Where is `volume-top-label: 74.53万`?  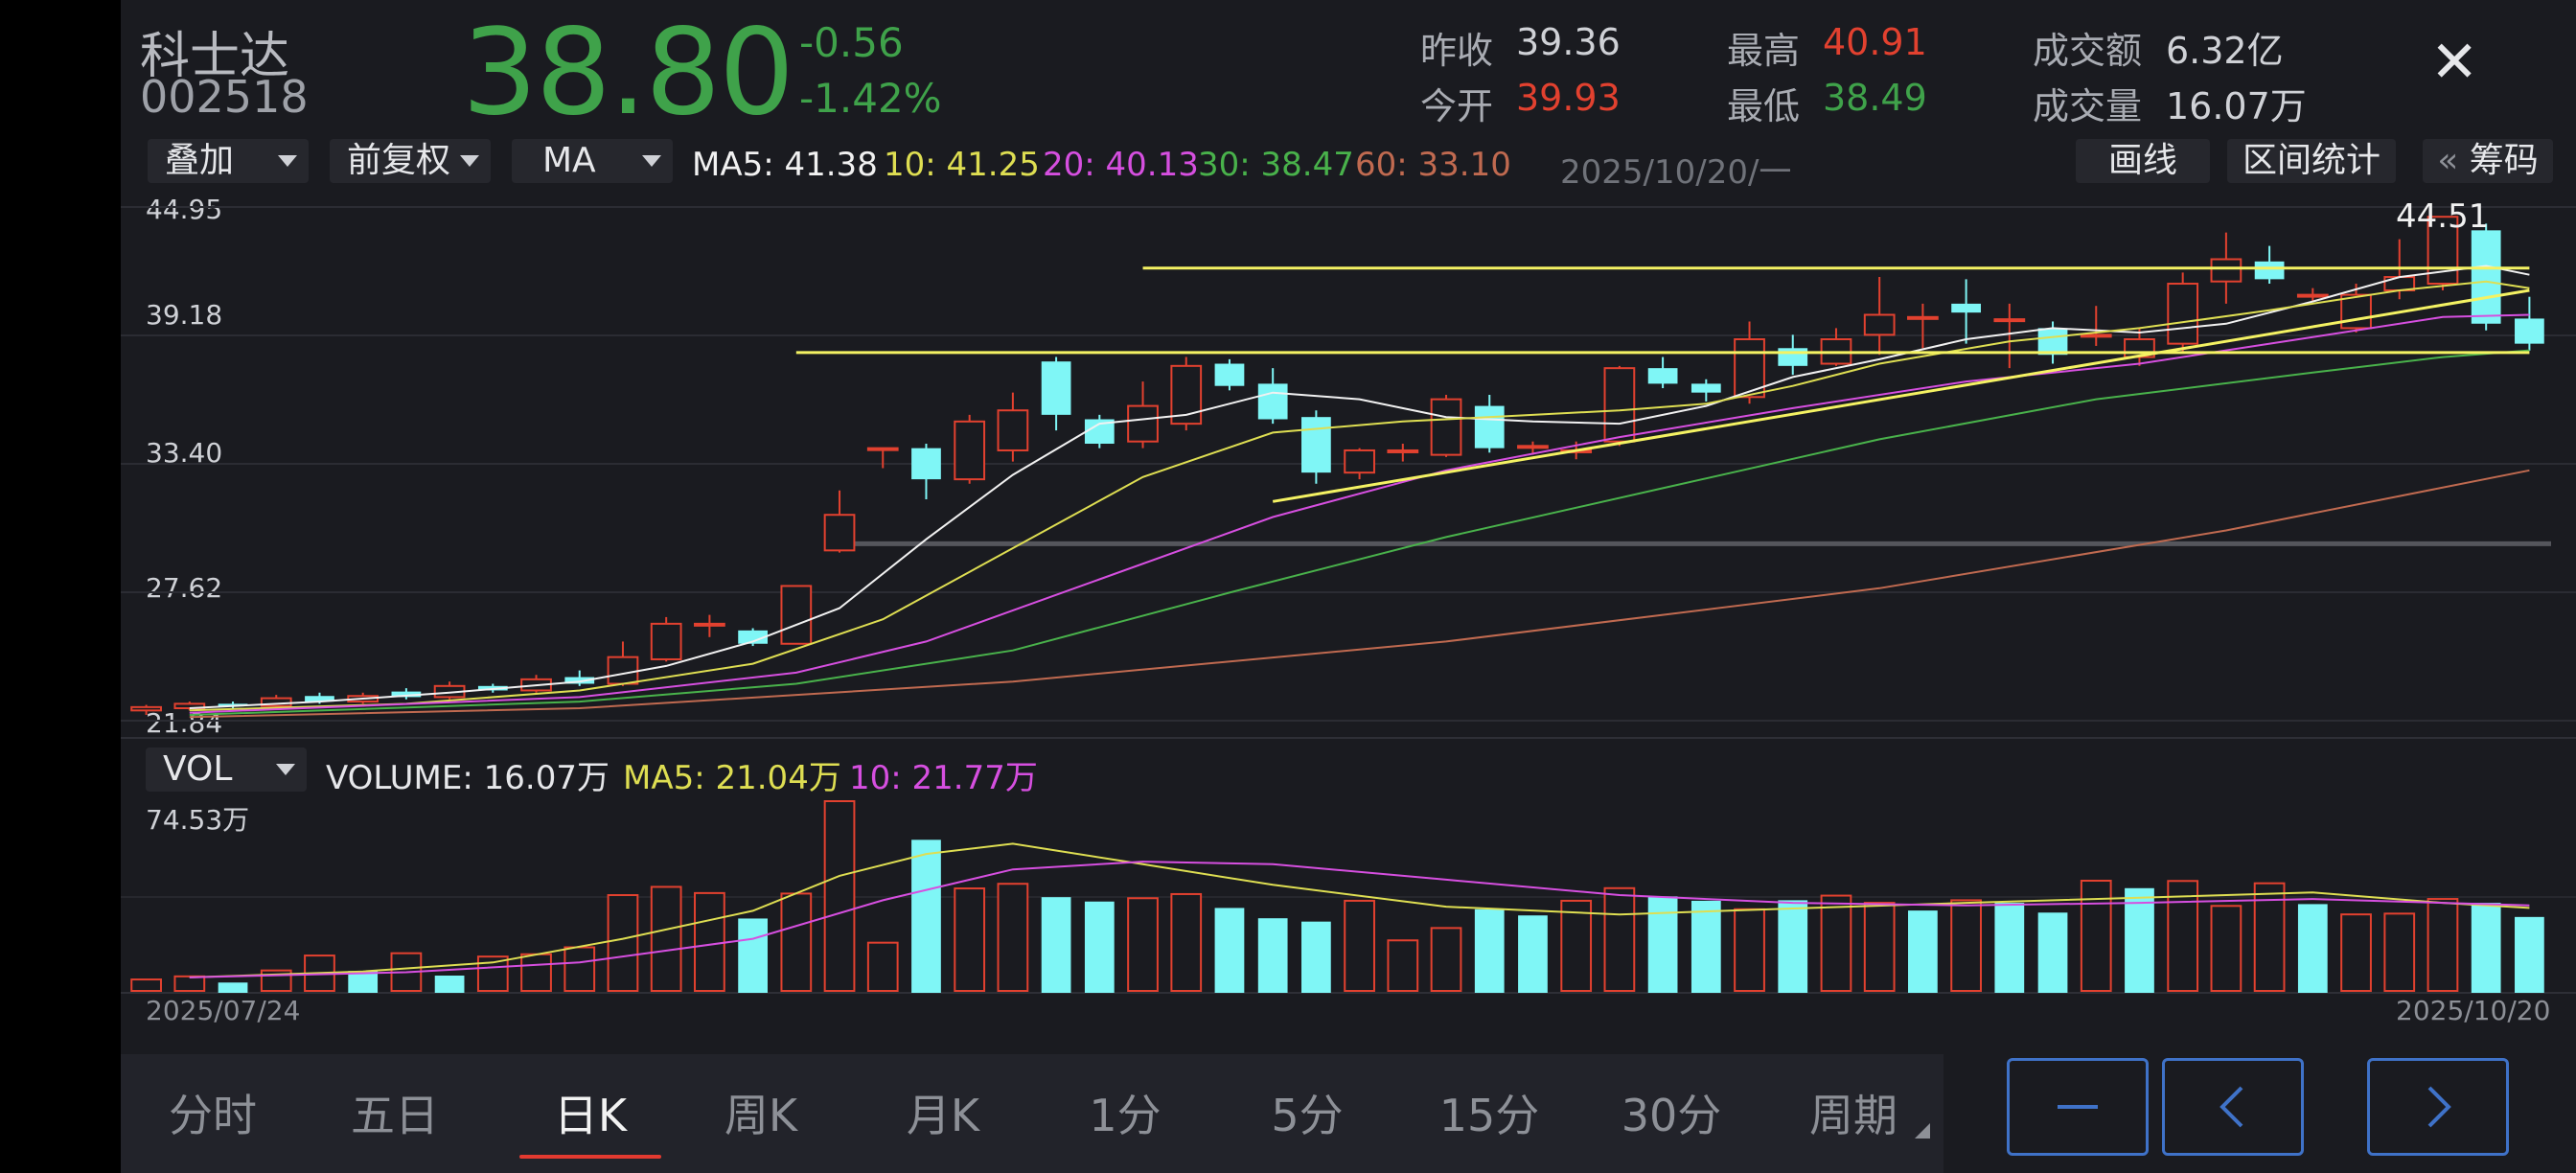
volume-top-label: 74.53万 is located at coordinates (198, 820).